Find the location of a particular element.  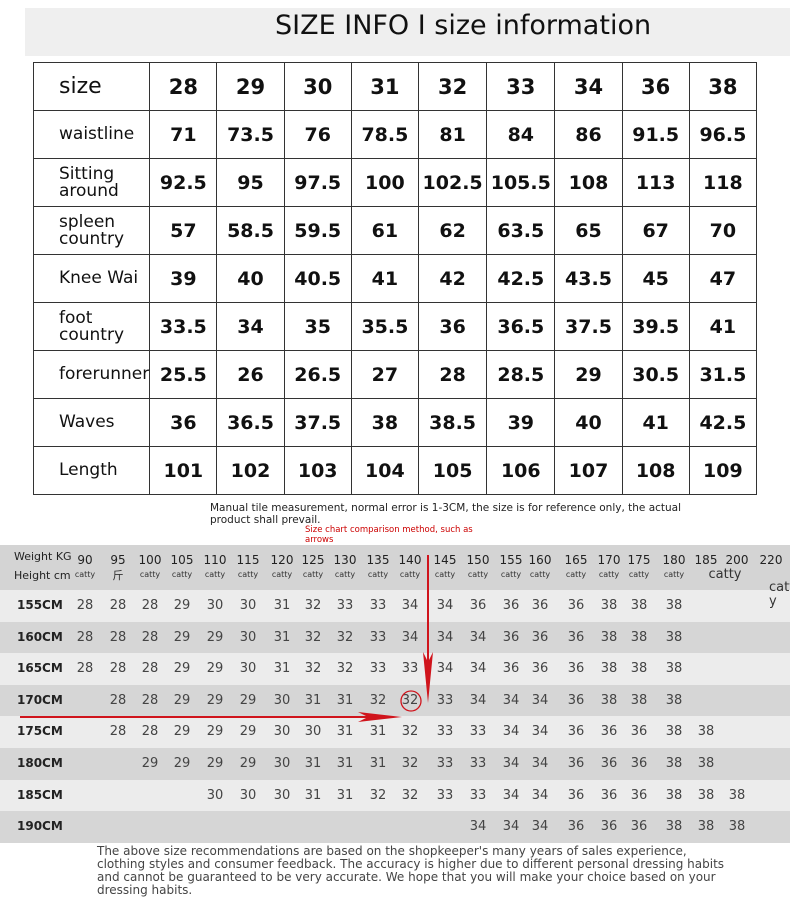

size-row: Knee Wai 39 40 40.5 41 42 42.5 43.5 45 47 is located at coordinates (395, 278).